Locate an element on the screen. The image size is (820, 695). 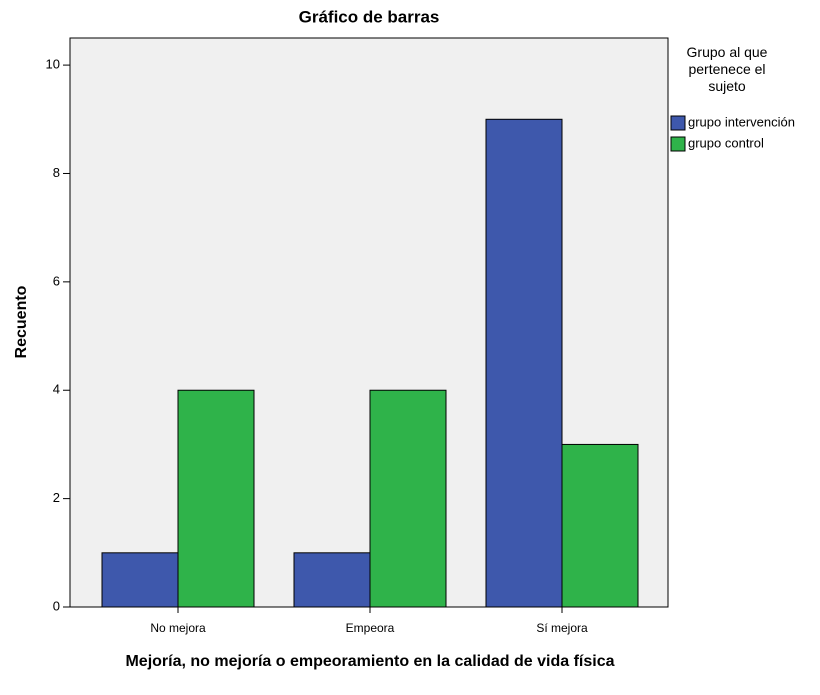
y-tick-label: 8 is located at coordinates (56, 172).